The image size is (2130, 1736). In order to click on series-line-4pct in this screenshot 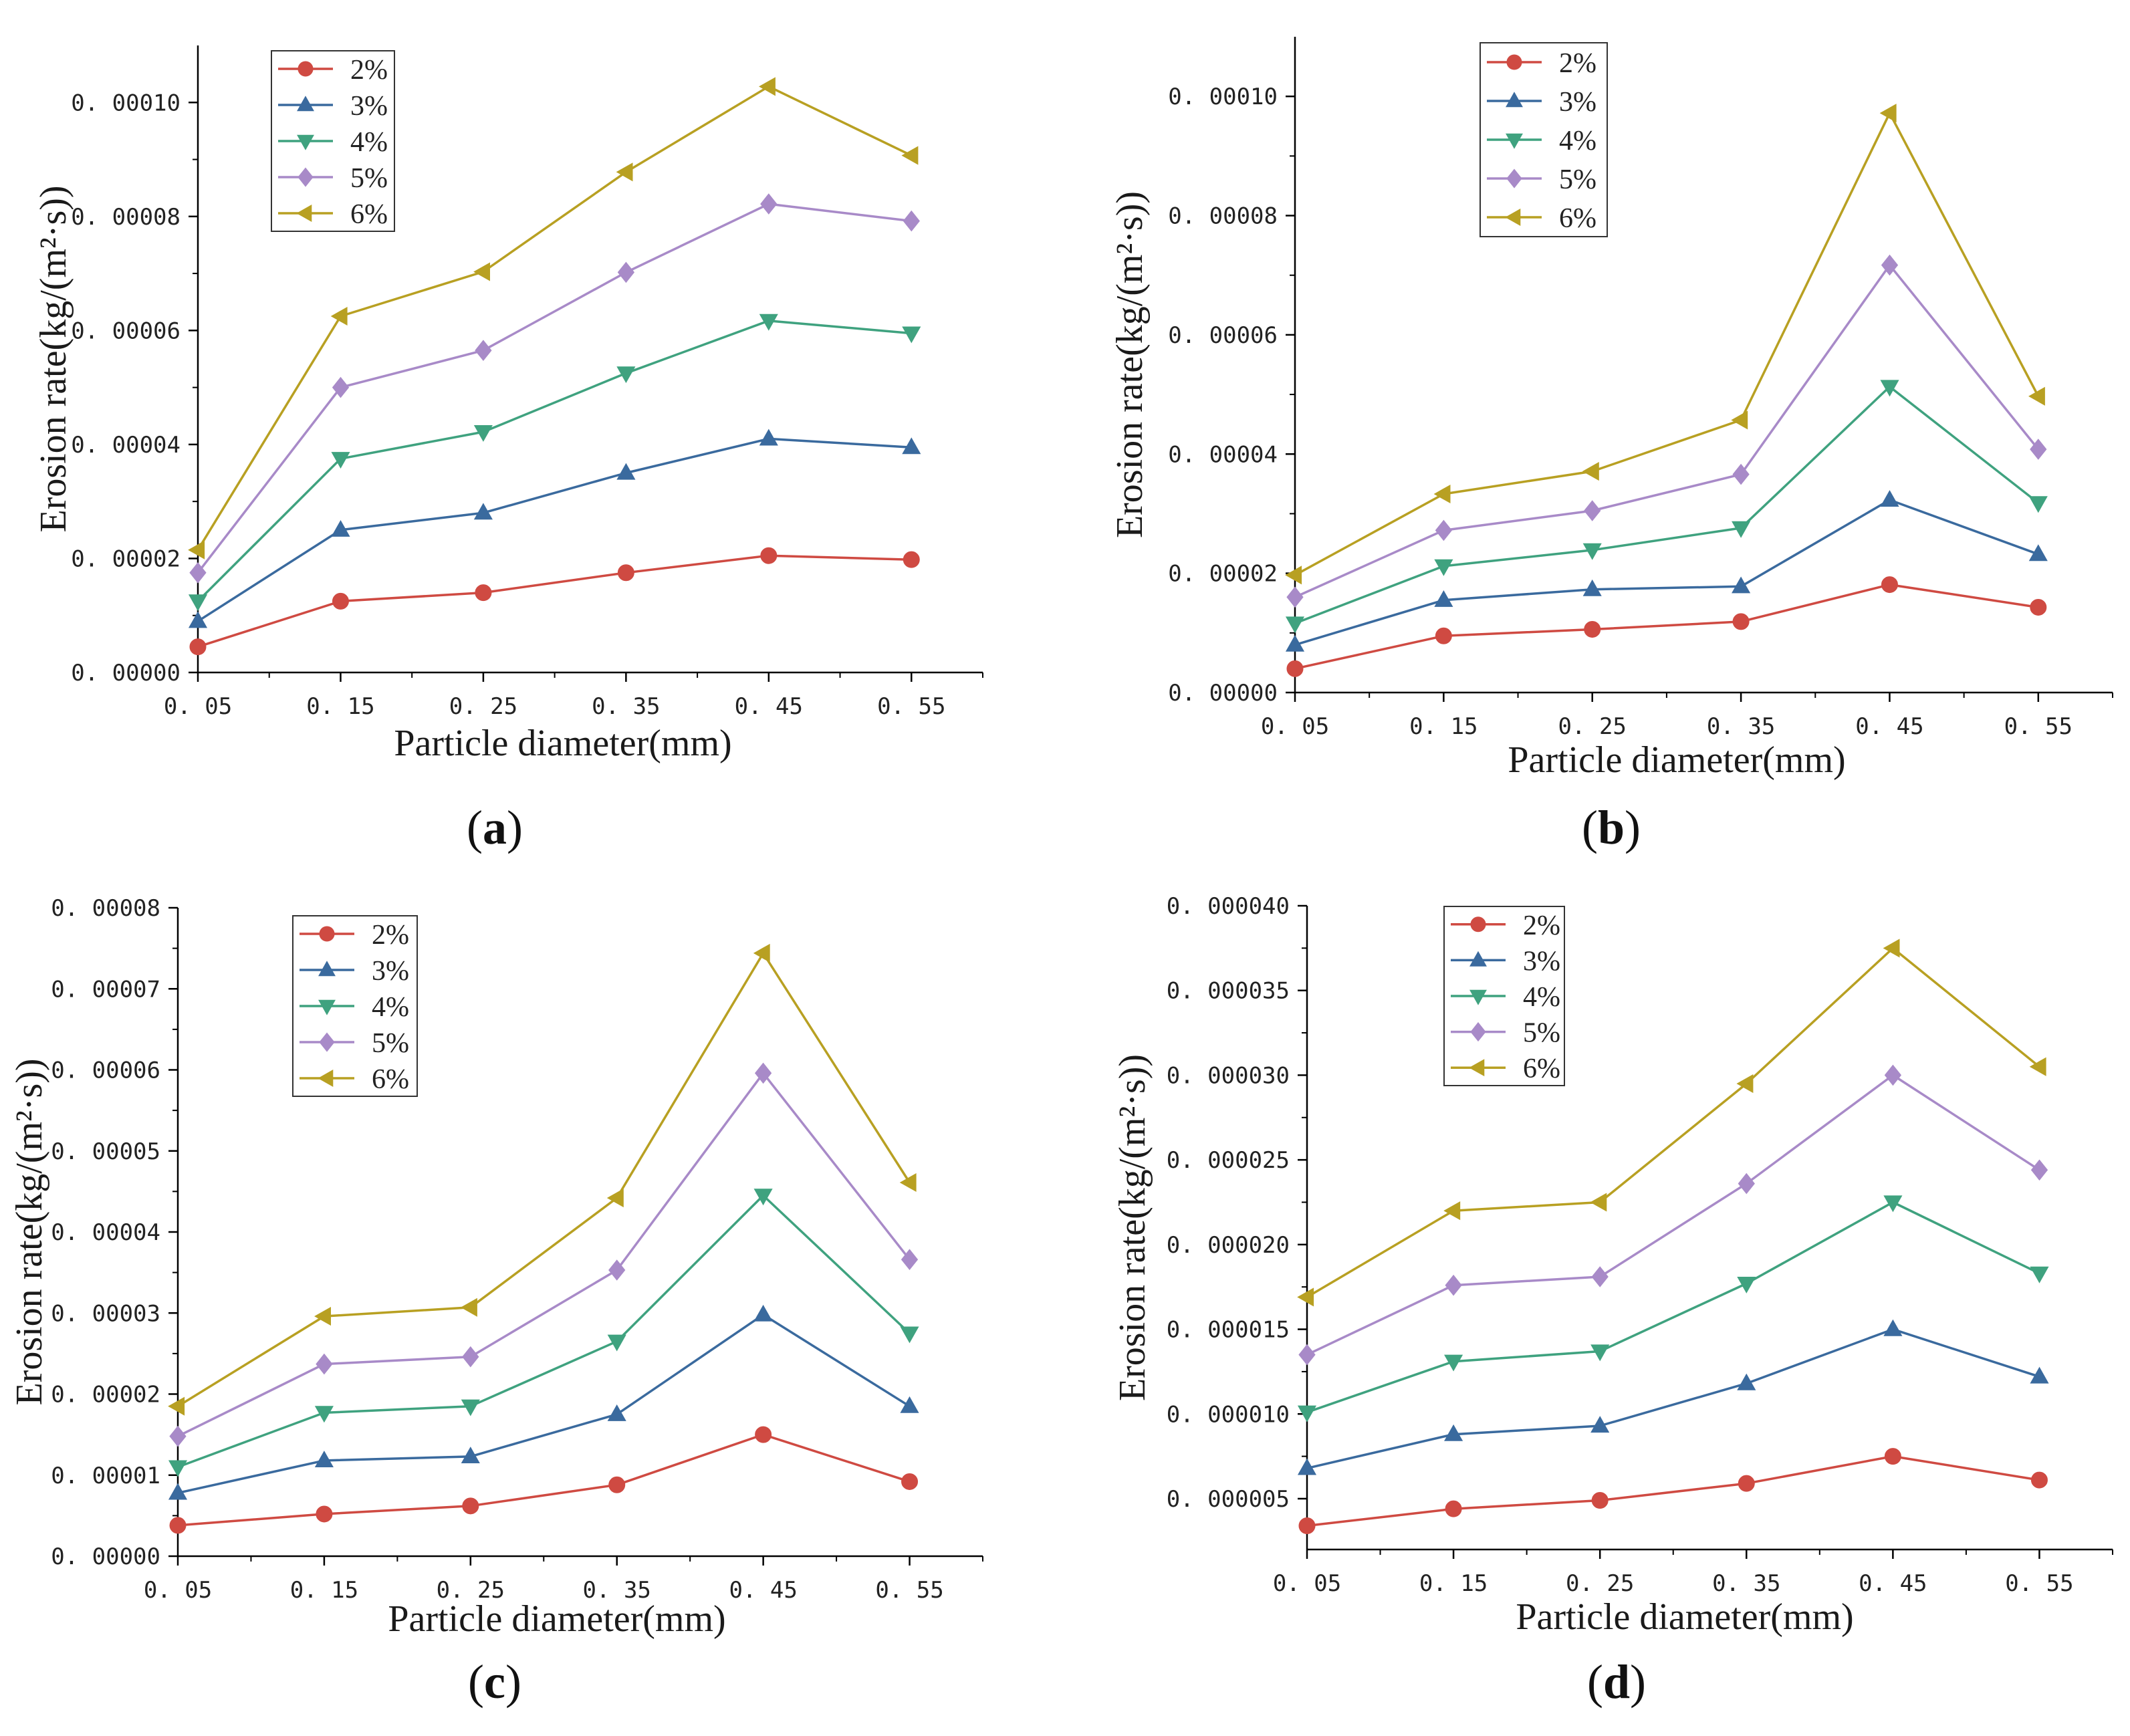, I will do `click(1666, 505)`.